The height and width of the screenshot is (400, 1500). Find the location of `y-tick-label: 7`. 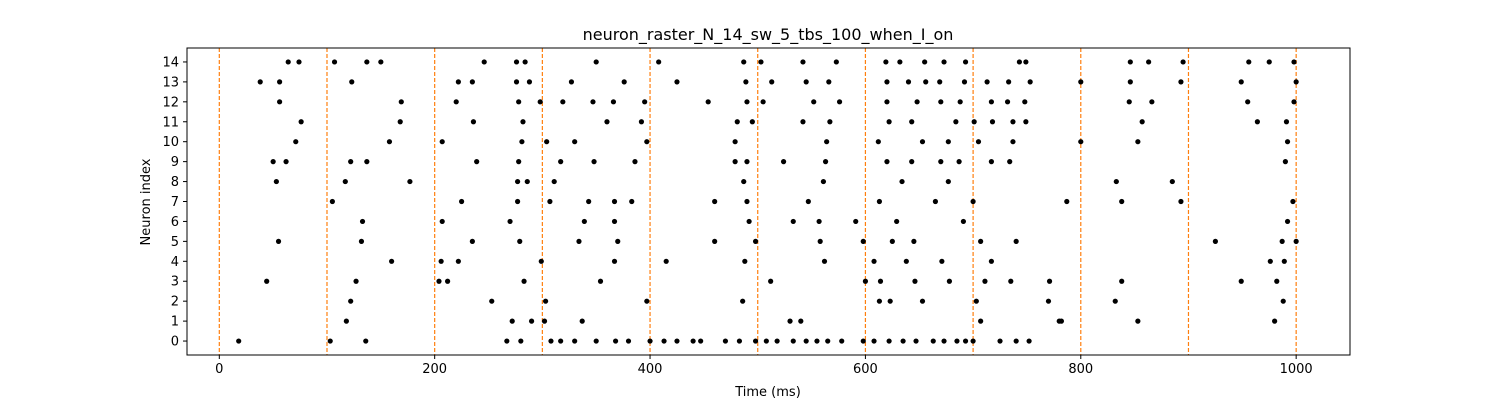

y-tick-label: 7 is located at coordinates (175, 202).